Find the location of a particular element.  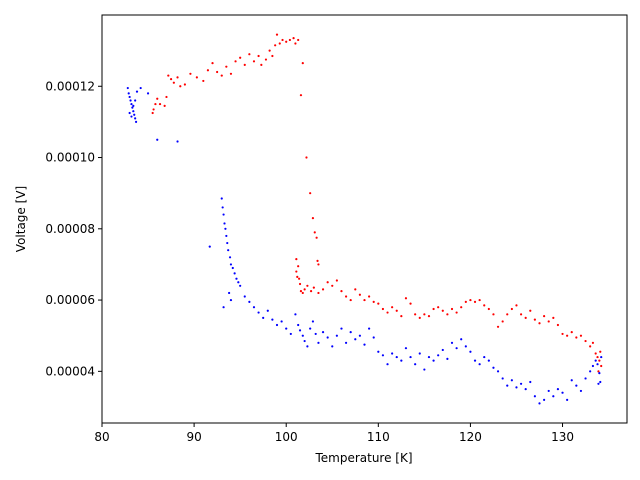

x-tick-label: 110 is located at coordinates (378, 437).